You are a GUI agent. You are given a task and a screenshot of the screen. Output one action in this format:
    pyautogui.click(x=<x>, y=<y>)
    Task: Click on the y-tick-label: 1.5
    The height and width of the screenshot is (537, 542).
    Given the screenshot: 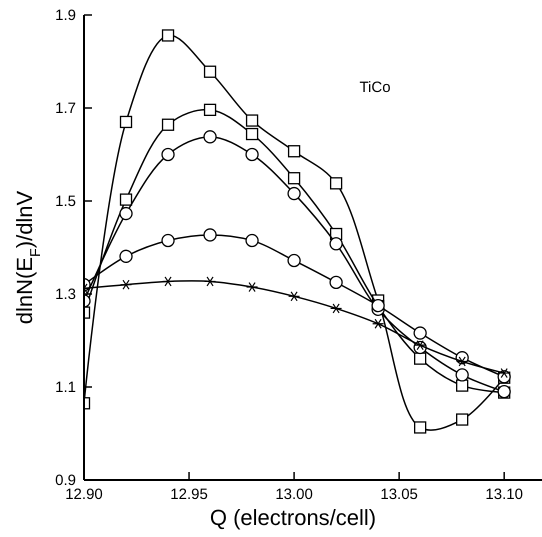 What is the action you would take?
    pyautogui.click(x=65, y=201)
    